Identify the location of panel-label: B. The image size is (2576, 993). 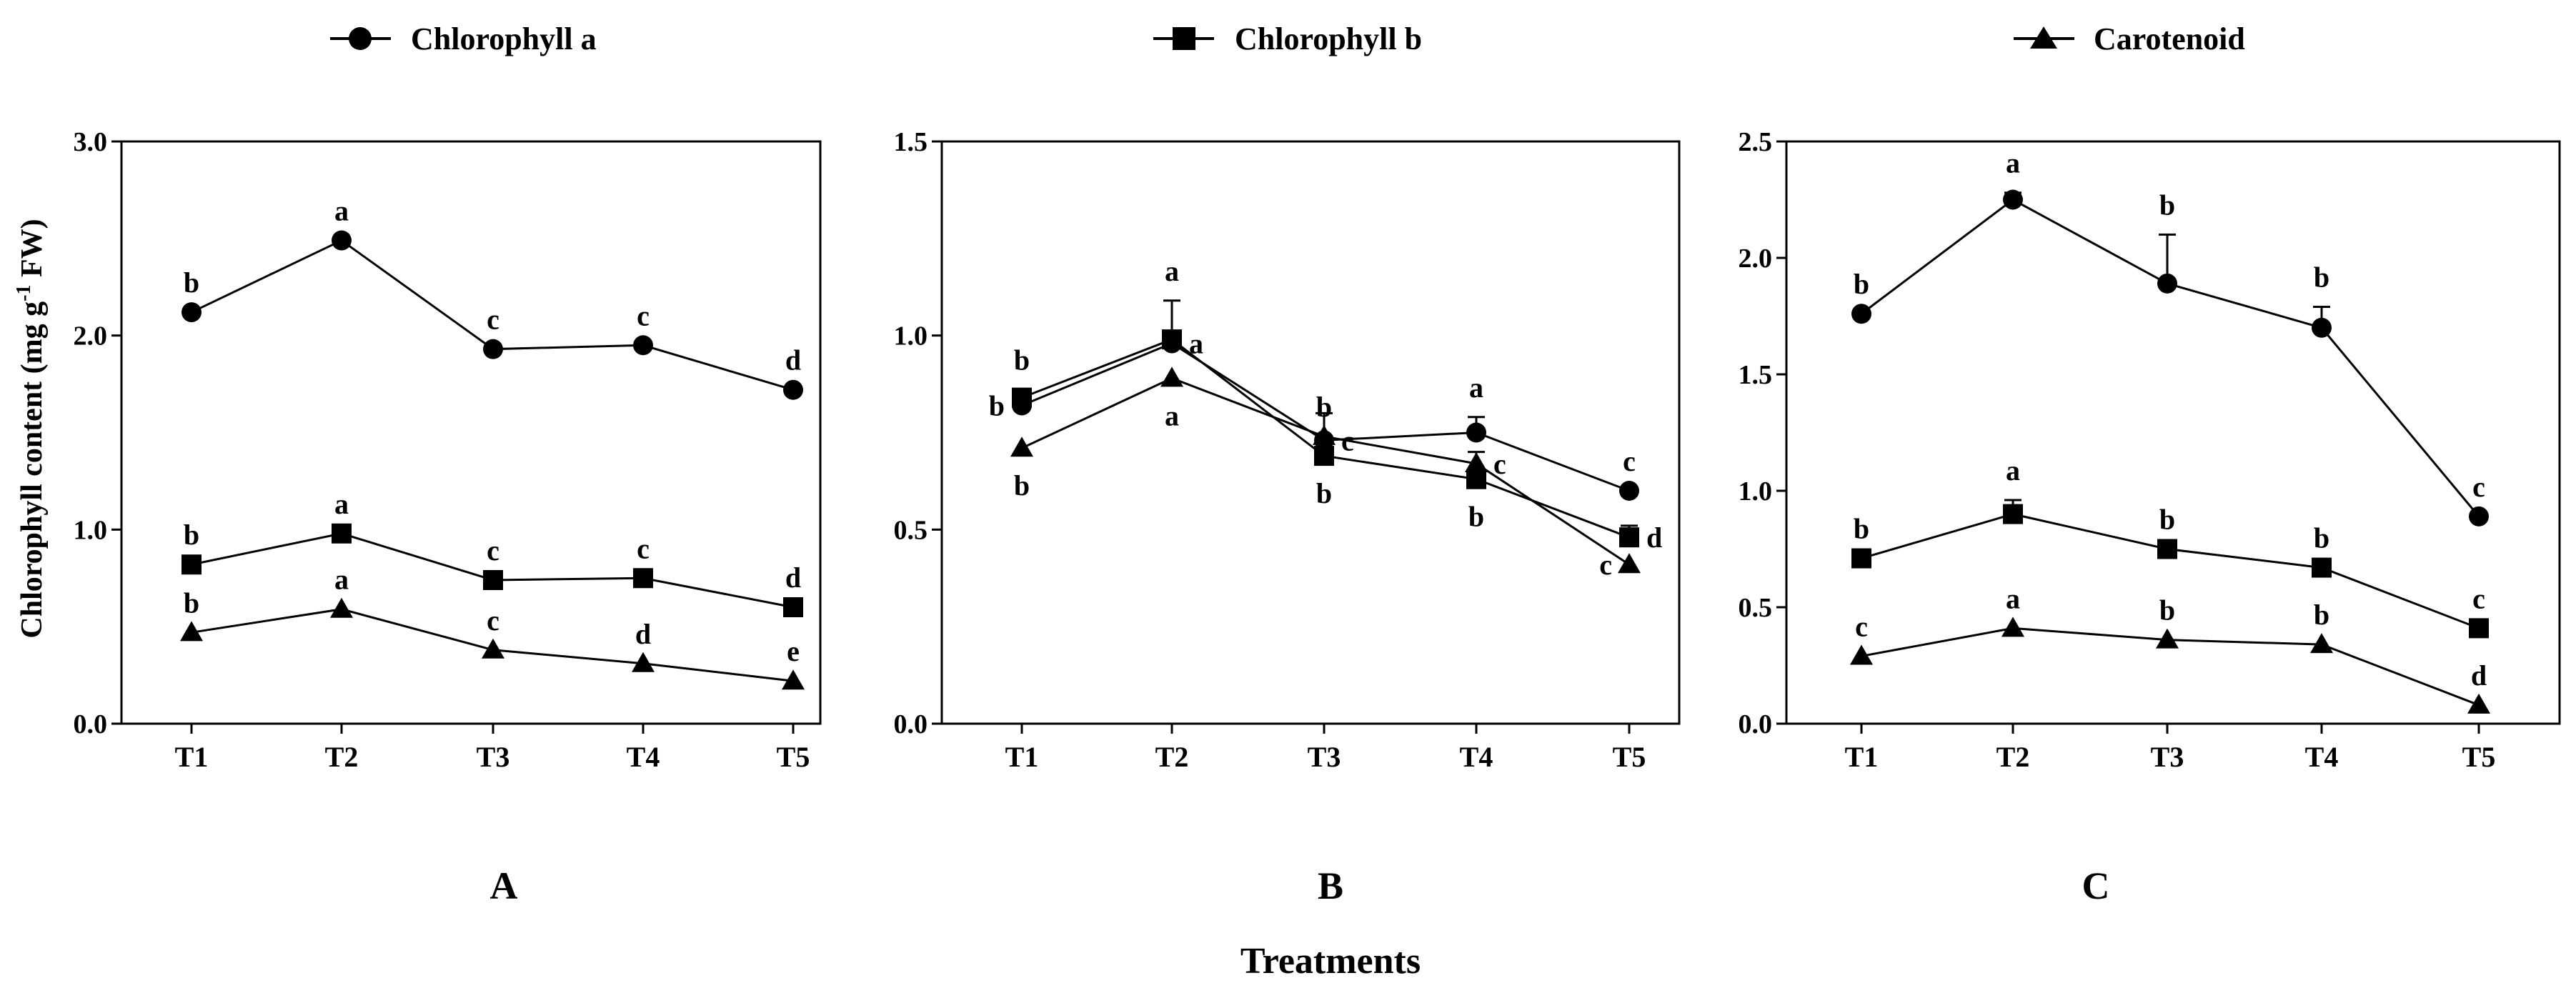
(1330, 885).